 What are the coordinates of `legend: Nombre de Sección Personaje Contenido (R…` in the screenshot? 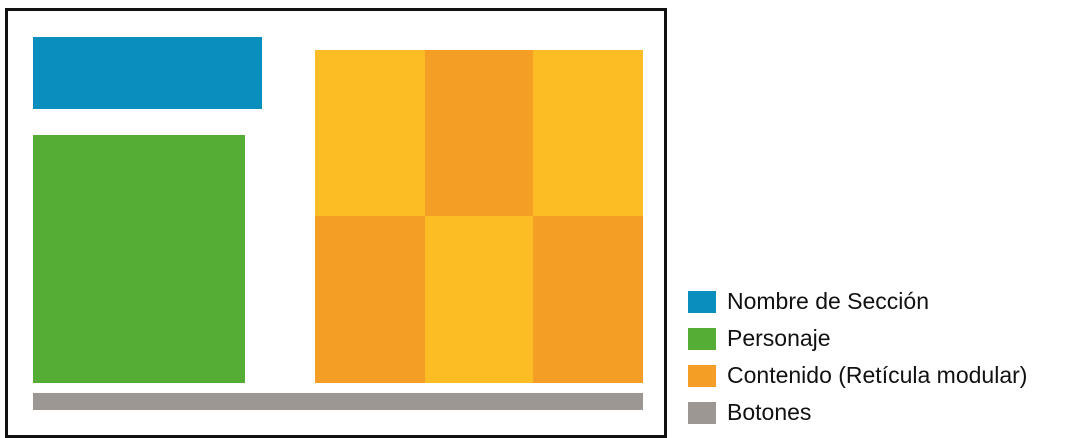 It's located at (880, 357).